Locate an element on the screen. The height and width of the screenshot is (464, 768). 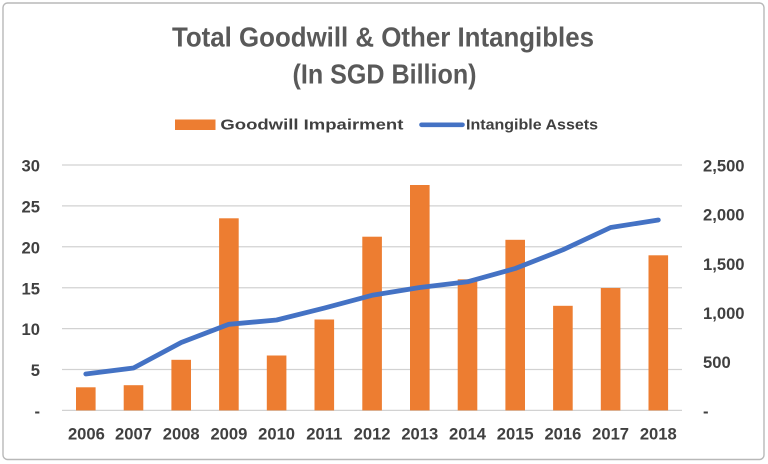
svg-text: 2013 is located at coordinates (419, 434).